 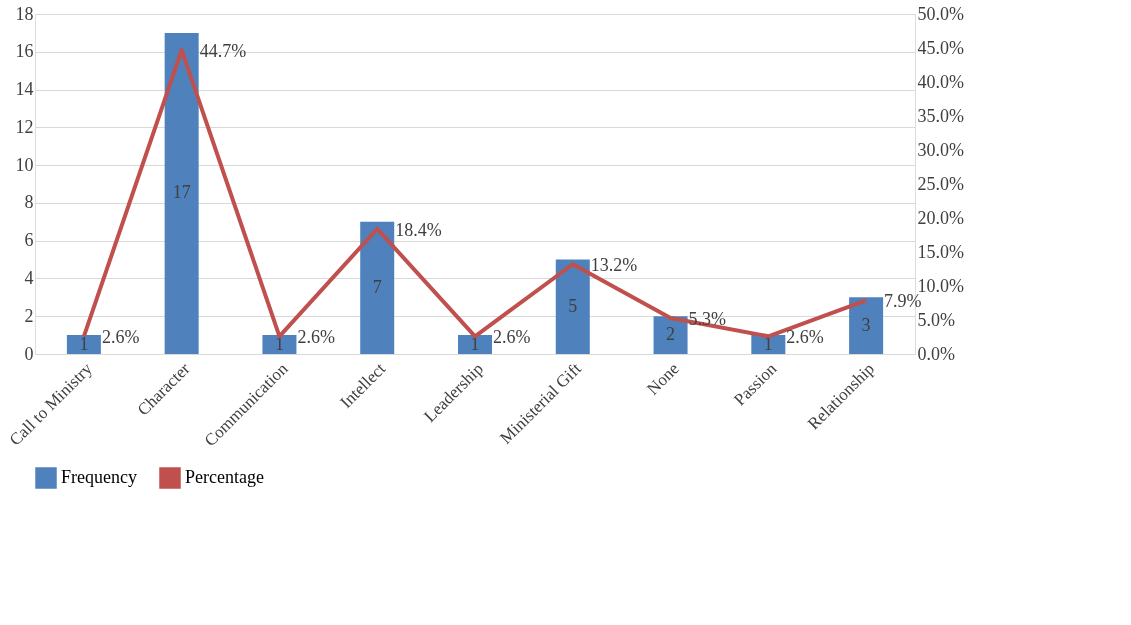 I want to click on data-label: 2, so click(x=671, y=334).